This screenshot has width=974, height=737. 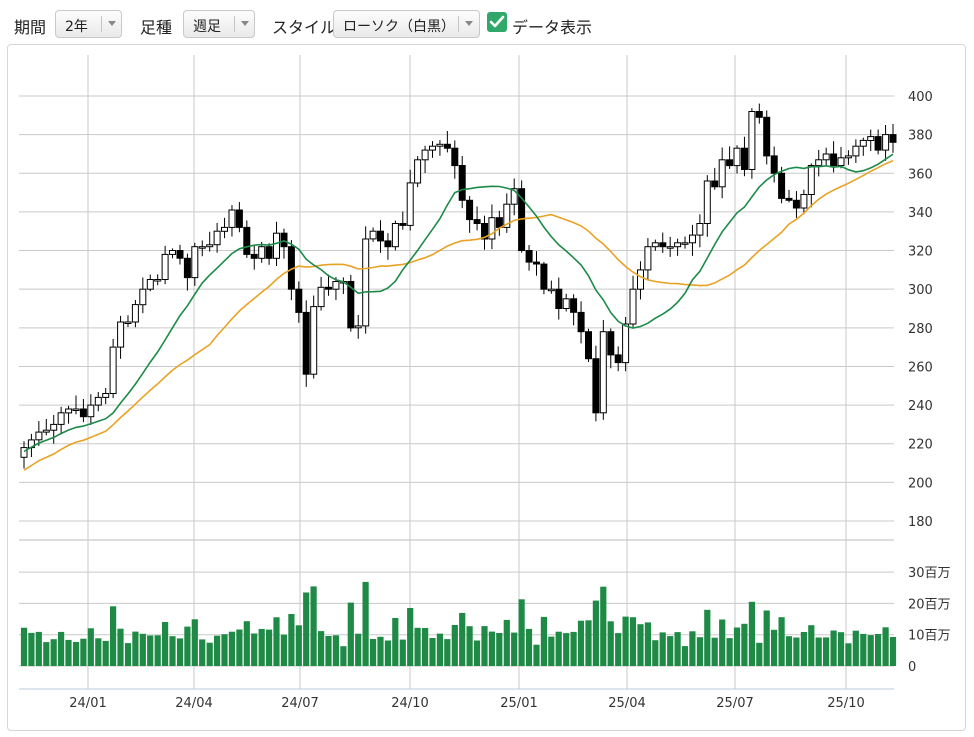 I want to click on x-tick-label: 25/04, so click(x=626, y=703).